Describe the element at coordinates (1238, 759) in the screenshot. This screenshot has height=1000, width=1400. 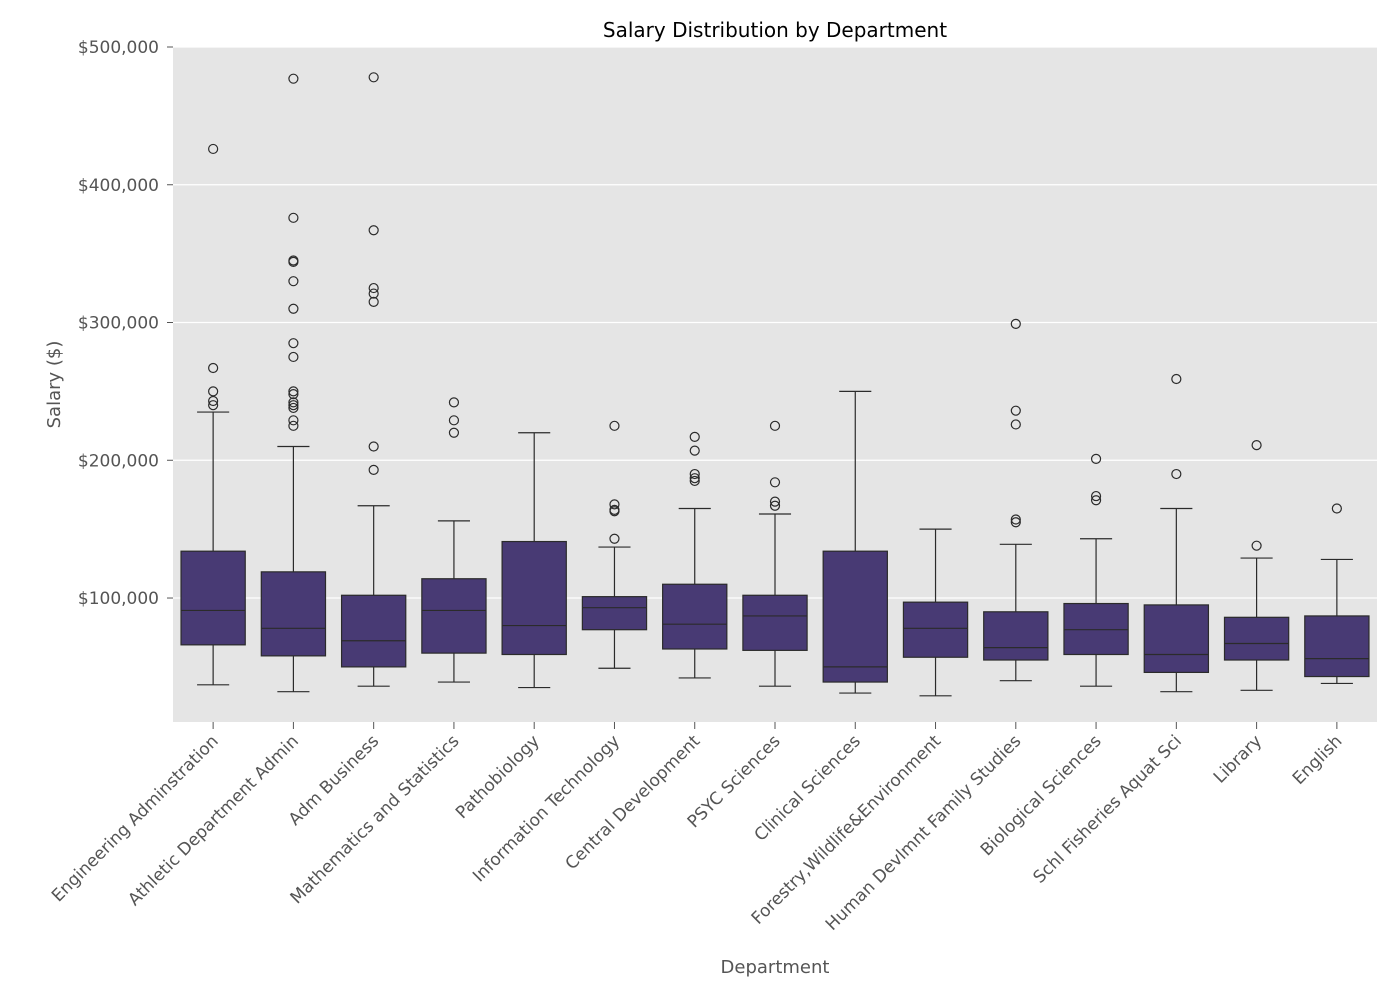
I see `x-tick-label: Library` at that location.